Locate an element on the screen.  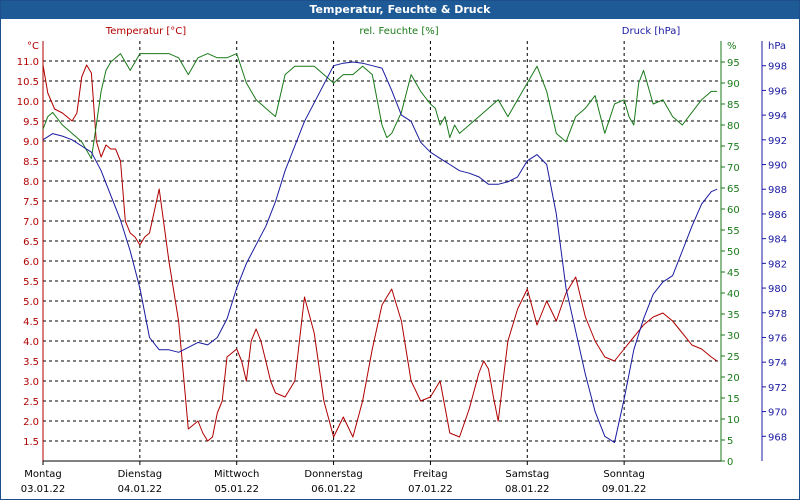
pressure-tick-label: 986 is located at coordinates (777, 215).